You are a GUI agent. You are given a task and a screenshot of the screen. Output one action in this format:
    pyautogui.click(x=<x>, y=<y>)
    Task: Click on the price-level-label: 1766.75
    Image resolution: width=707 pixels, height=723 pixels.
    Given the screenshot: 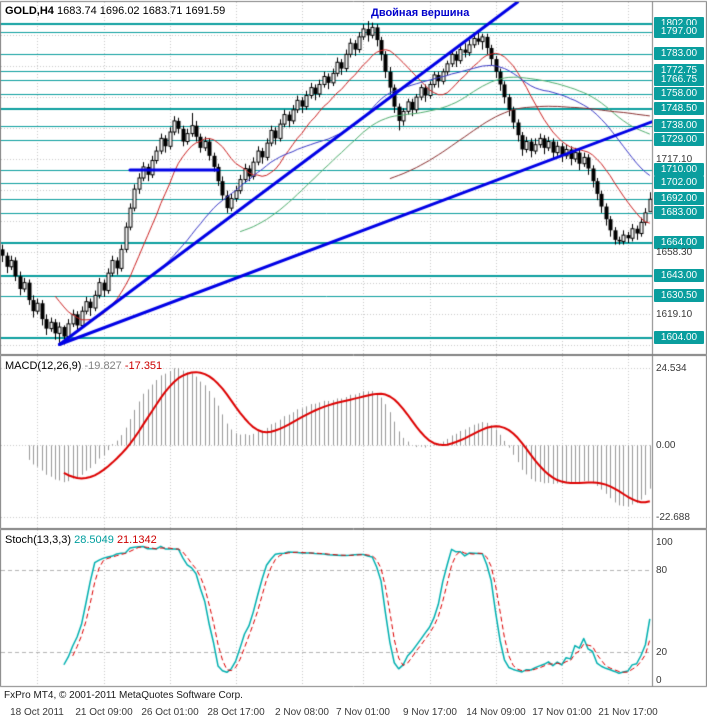 What is the action you would take?
    pyautogui.click(x=679, y=79)
    